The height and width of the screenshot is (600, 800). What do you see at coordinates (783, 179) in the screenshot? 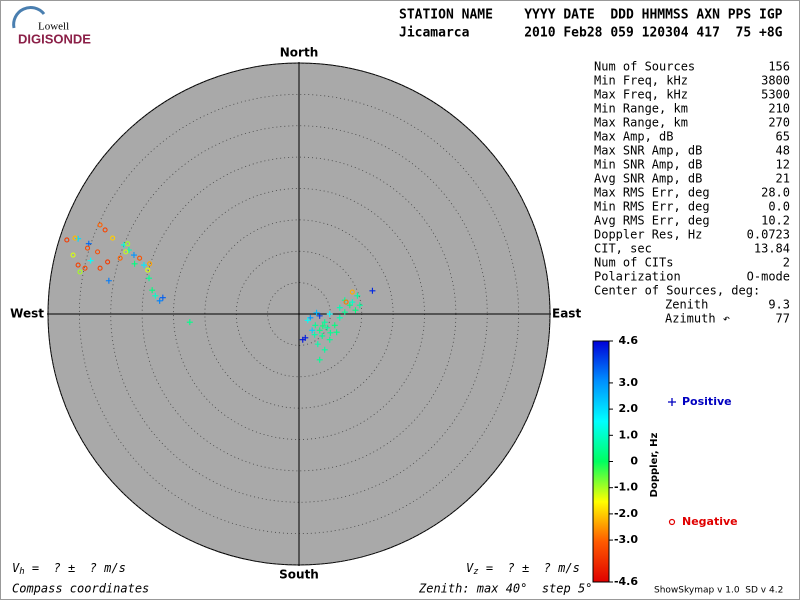
I see `stat-value: 21` at bounding box center [783, 179].